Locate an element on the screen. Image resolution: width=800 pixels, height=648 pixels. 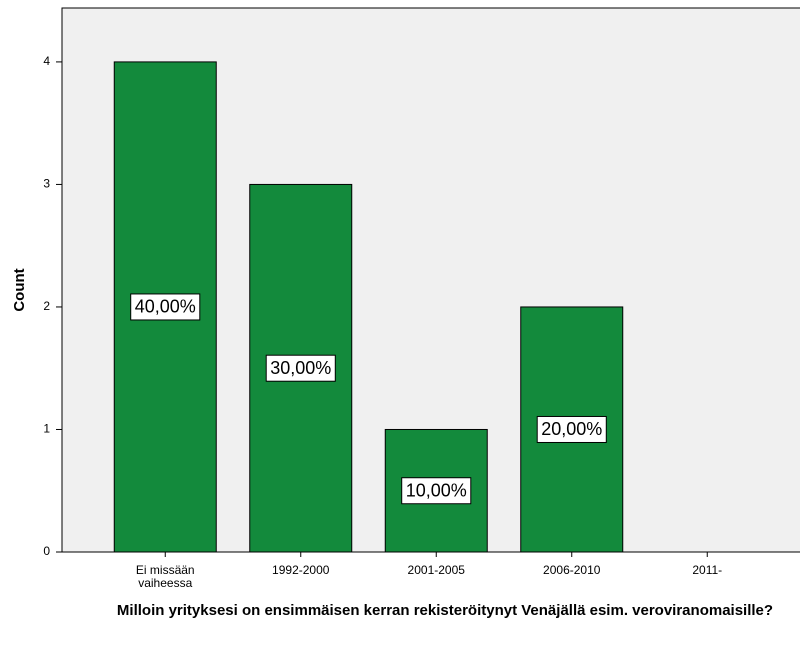
percent-label: 40,00% is located at coordinates (165, 307).